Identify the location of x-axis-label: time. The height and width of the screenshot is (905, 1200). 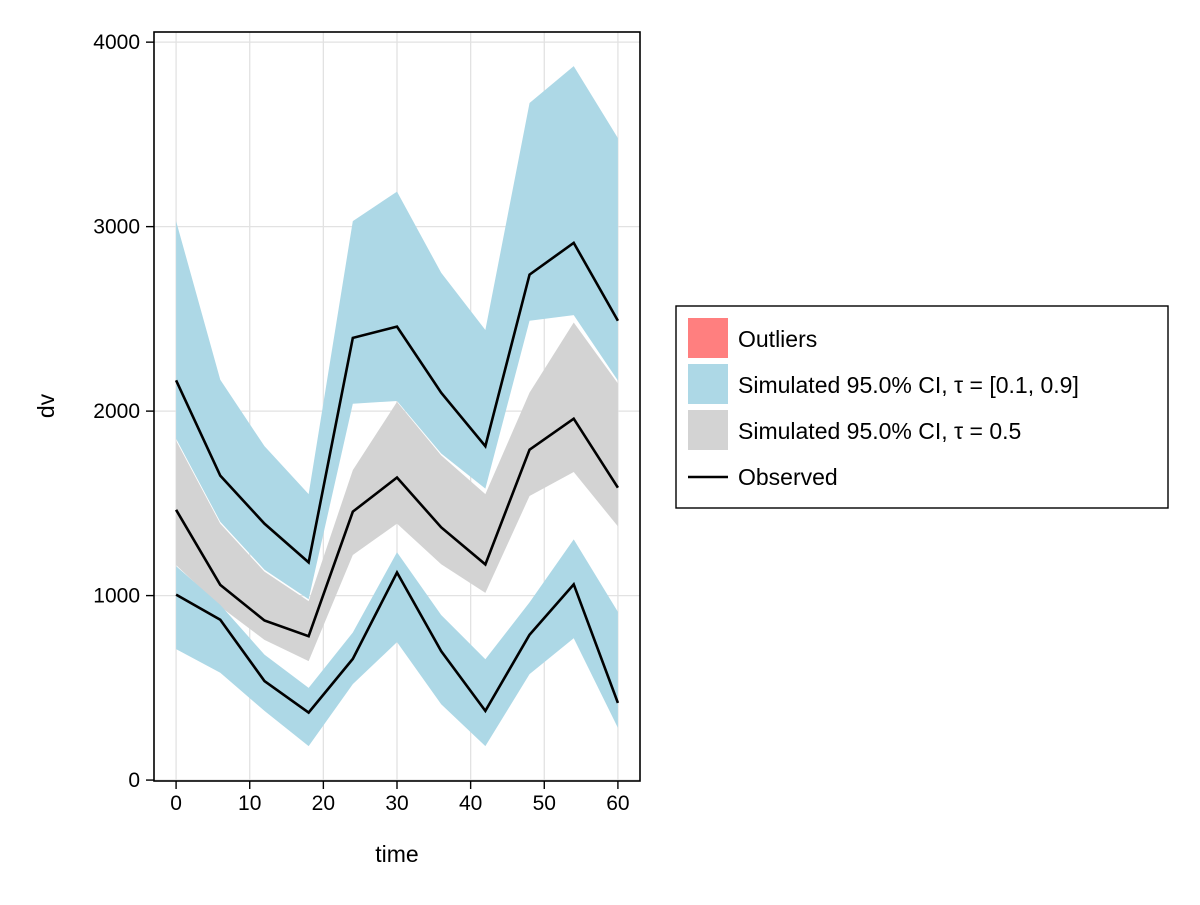
(396, 854).